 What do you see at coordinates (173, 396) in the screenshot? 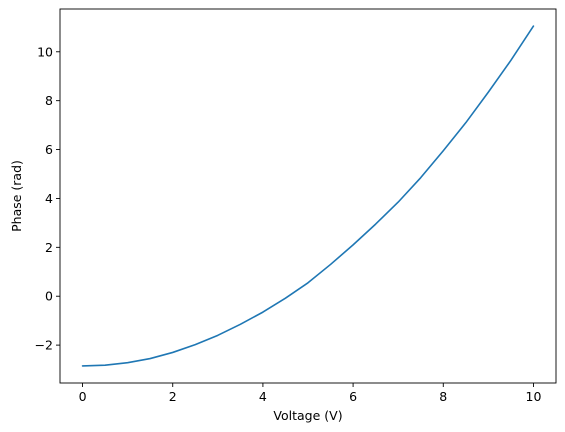
I see `x-tick-label: 2` at bounding box center [173, 396].